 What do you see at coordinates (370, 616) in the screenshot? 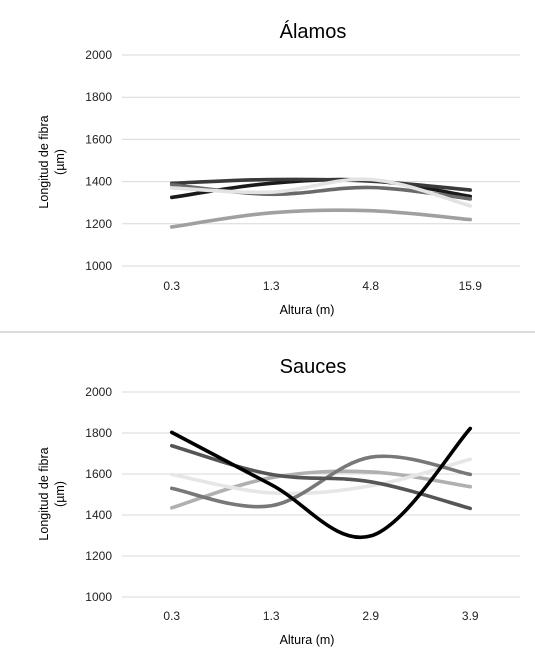
I see `x-tick-label: 2.9` at bounding box center [370, 616].